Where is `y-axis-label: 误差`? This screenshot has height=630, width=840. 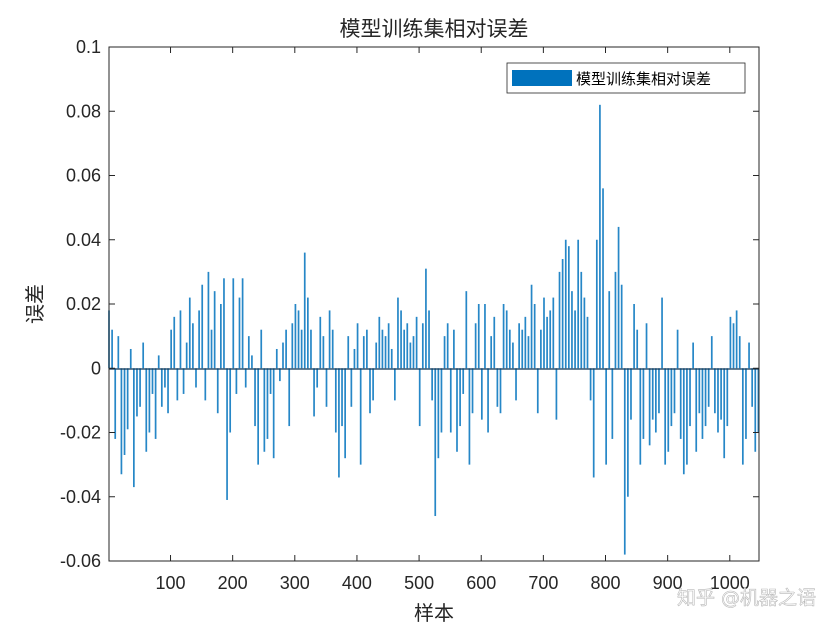 y-axis-label: 误差 is located at coordinates (35, 304).